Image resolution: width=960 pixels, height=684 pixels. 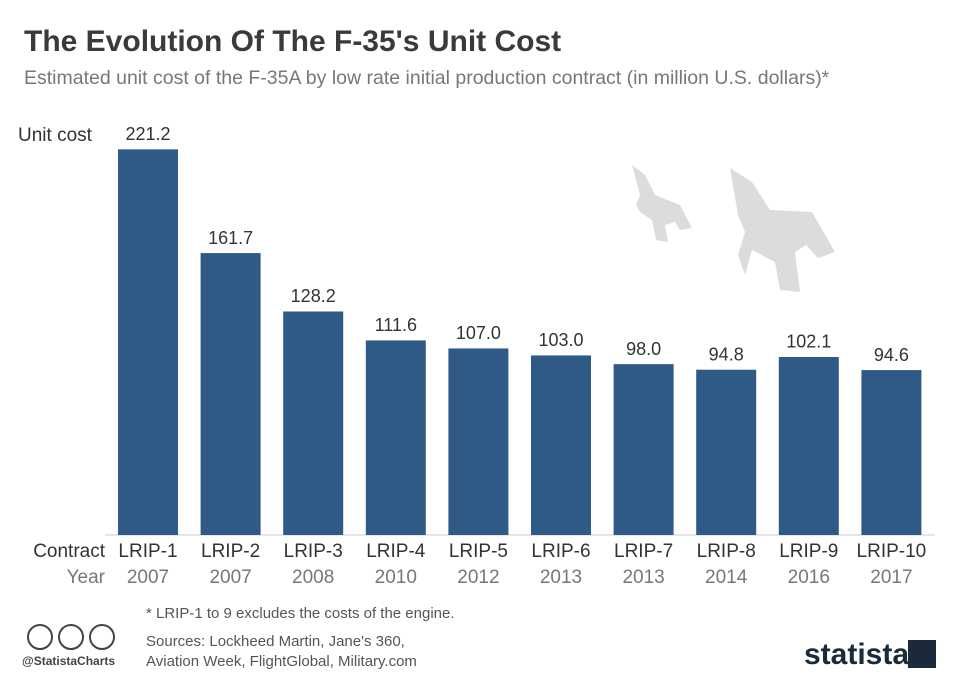 What do you see at coordinates (313, 296) in the screenshot?
I see `value-label: 128.2` at bounding box center [313, 296].